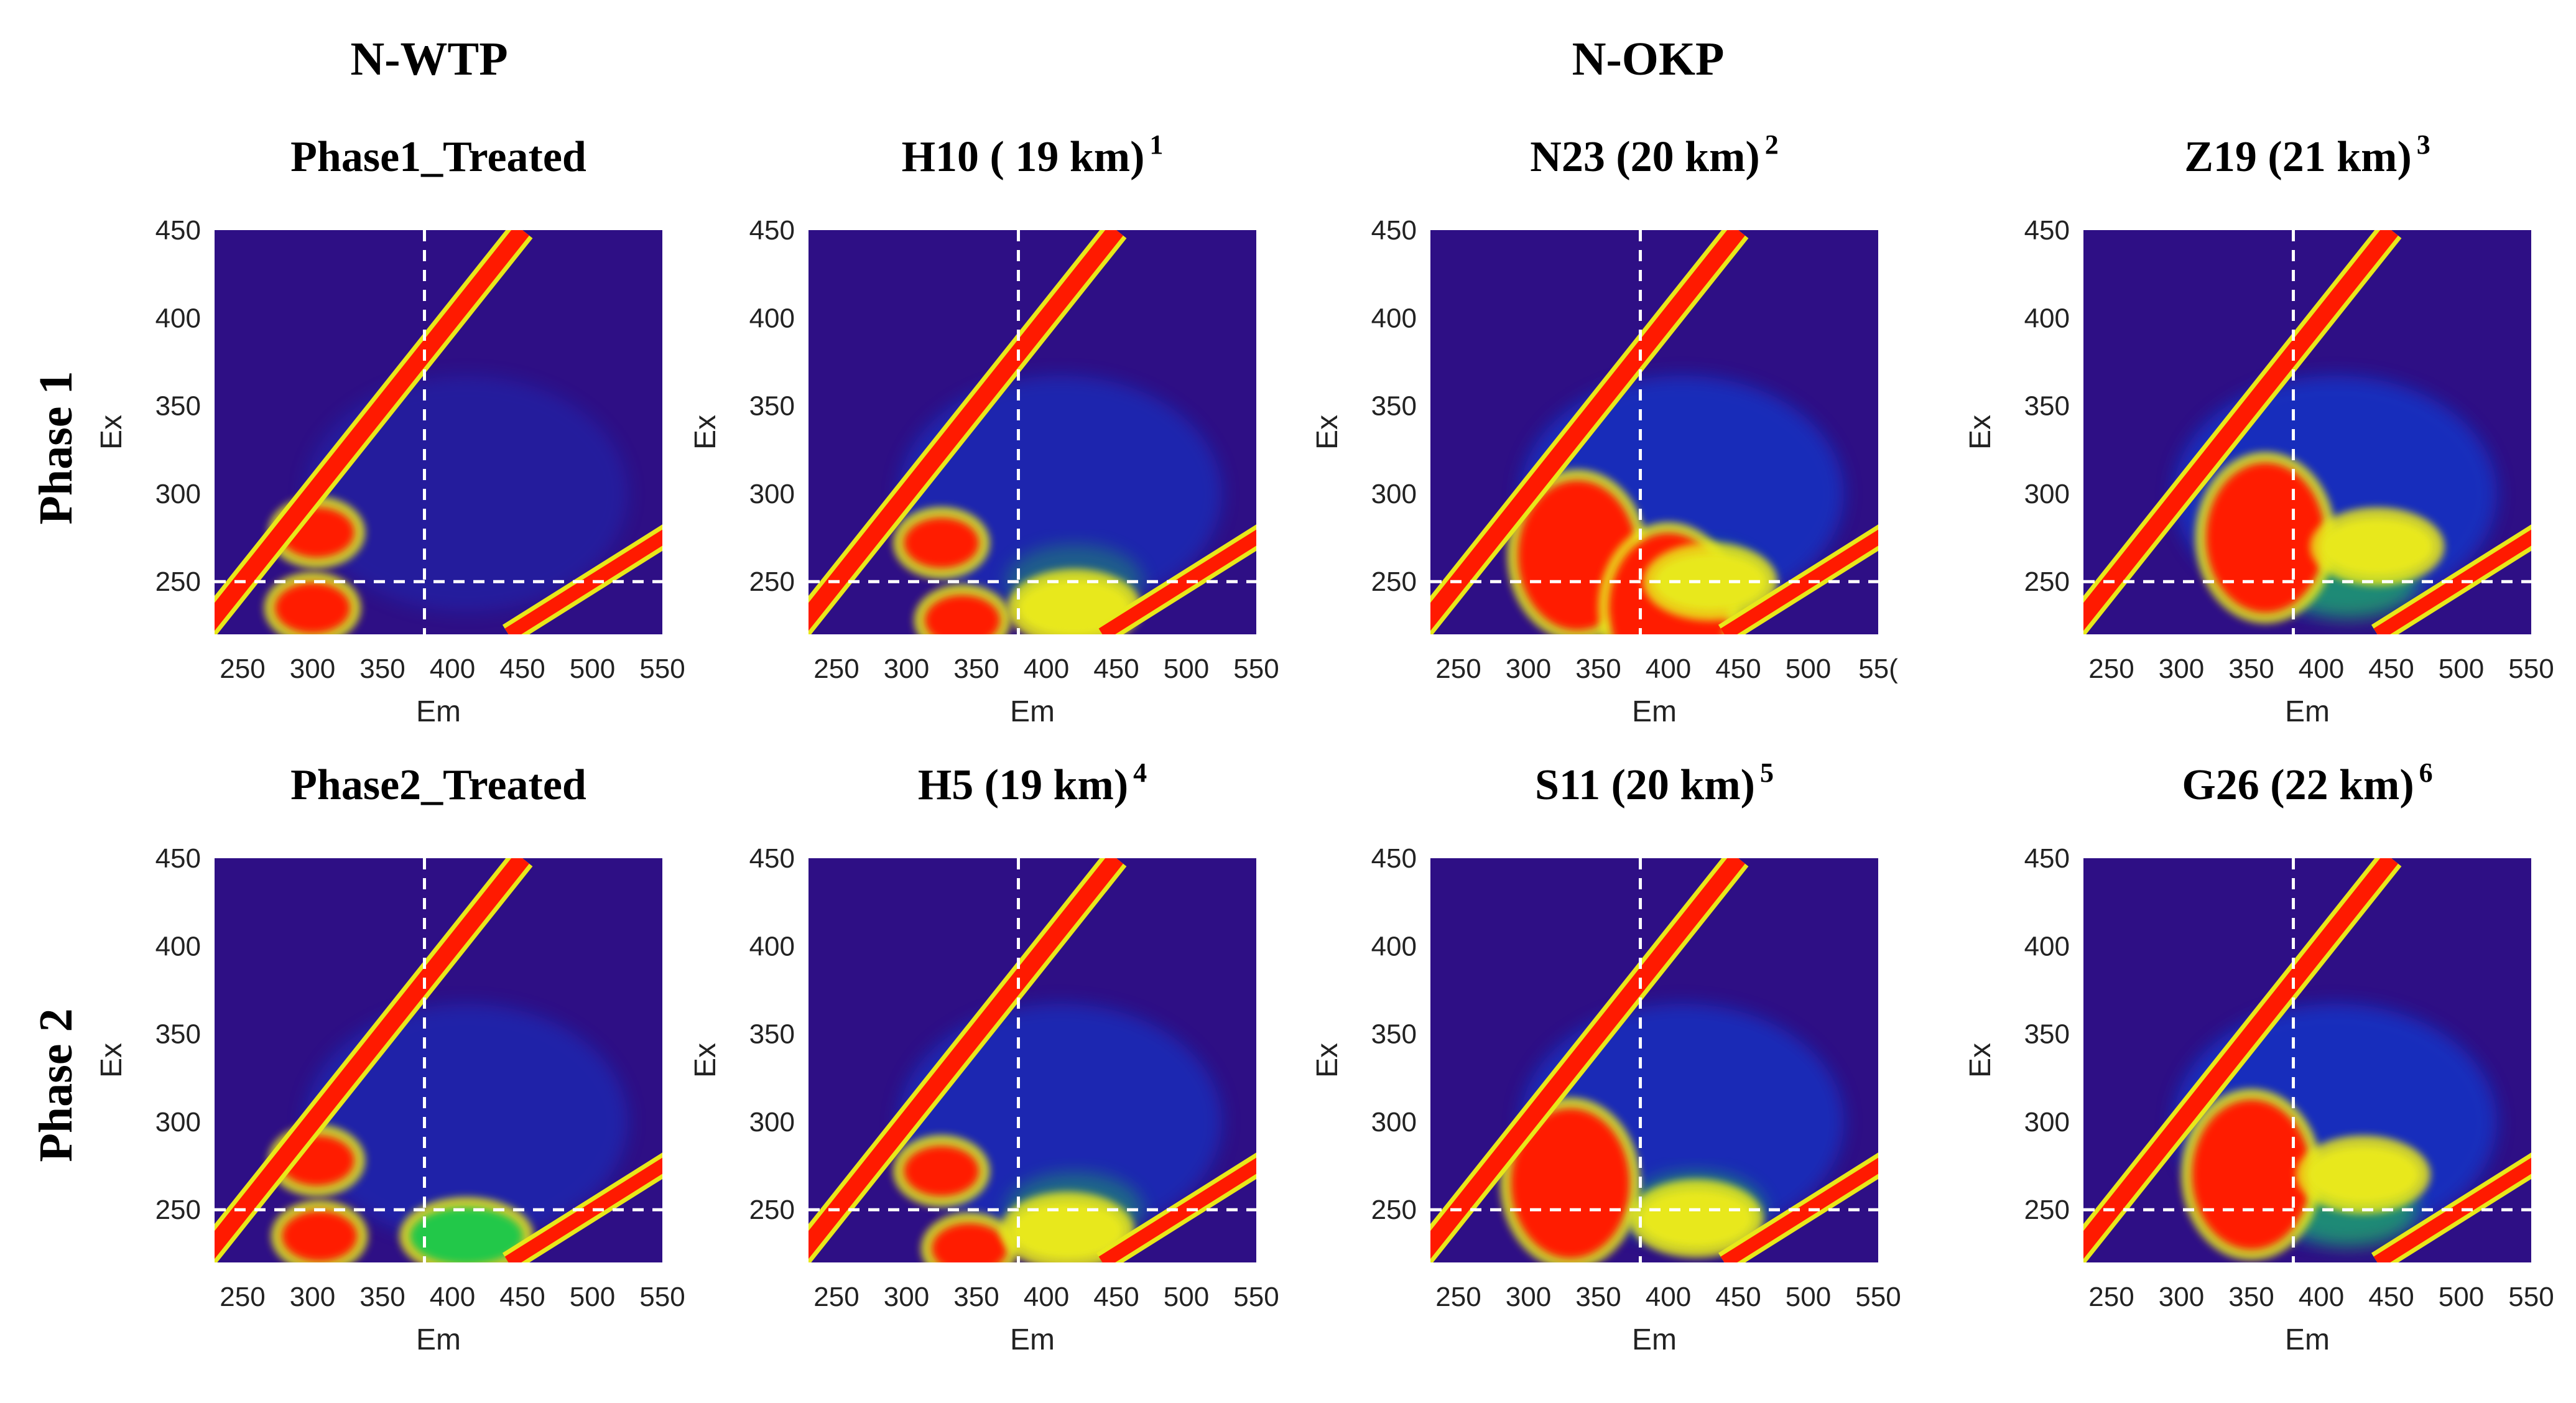  Describe the element at coordinates (1033, 783) in the screenshot. I see `panel-title: H5 (19 km) 4` at that location.